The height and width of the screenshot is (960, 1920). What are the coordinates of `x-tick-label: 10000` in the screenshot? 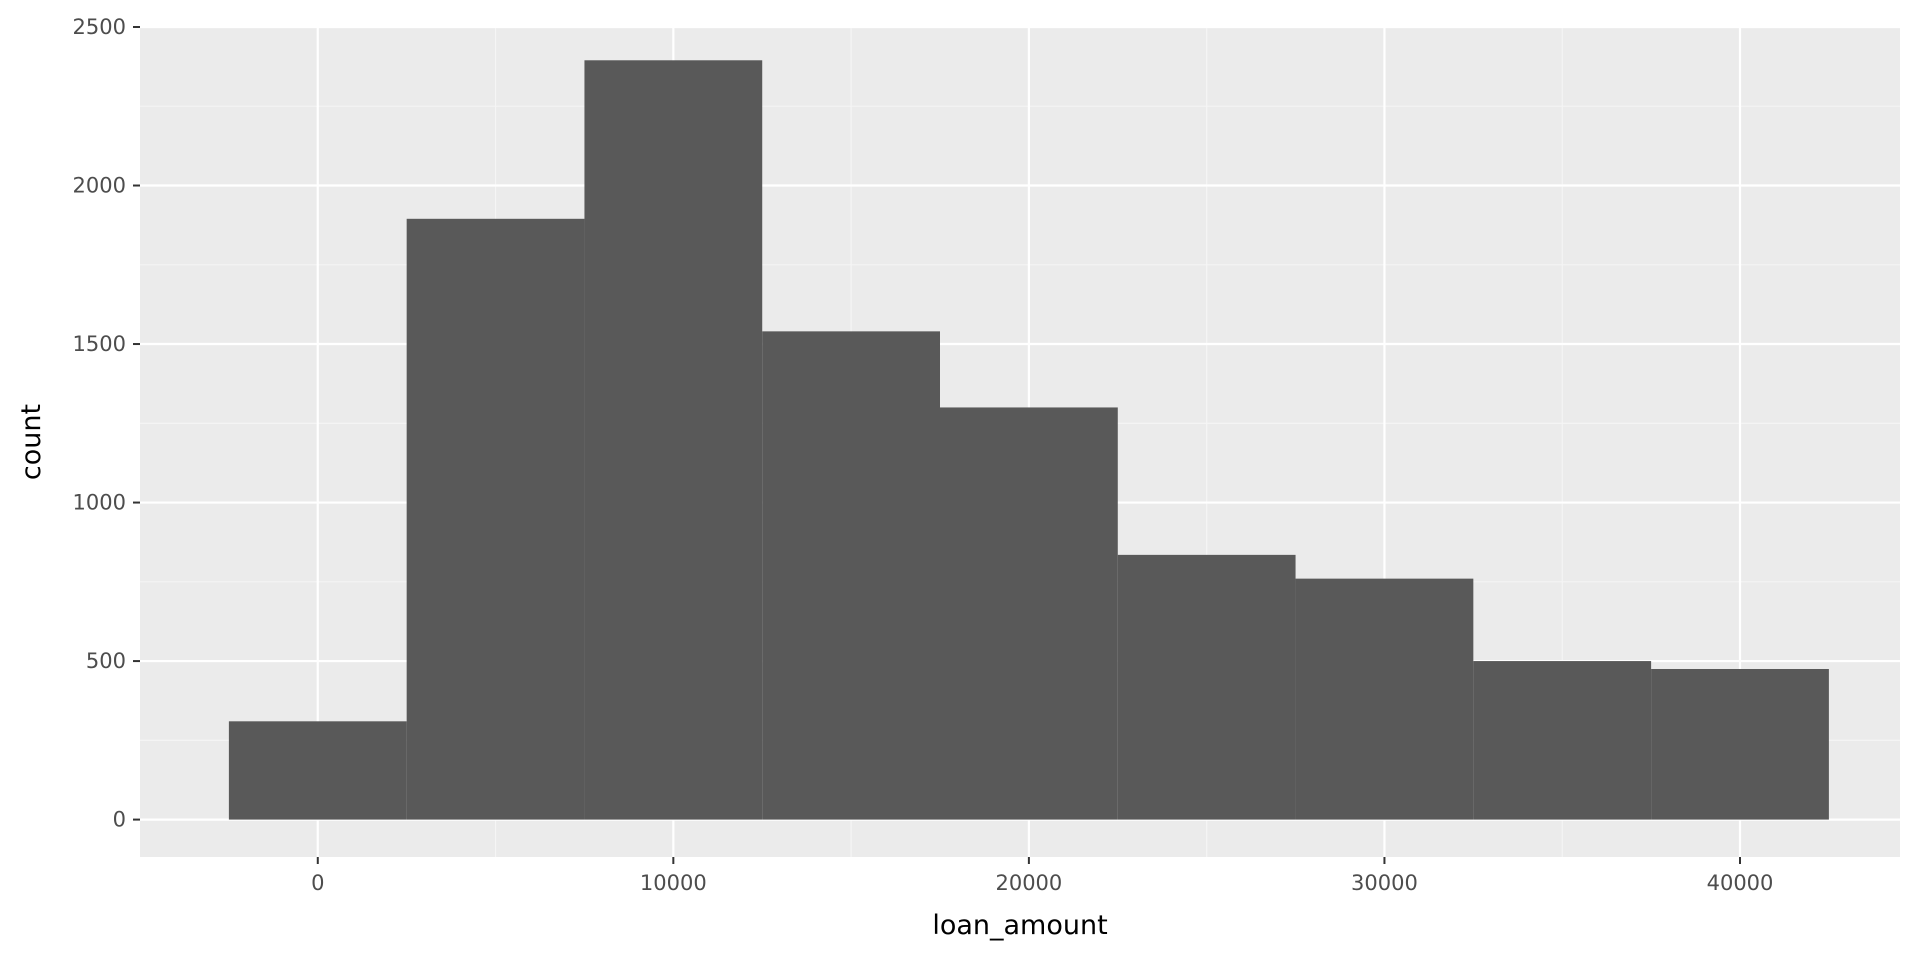 It's located at (673, 883).